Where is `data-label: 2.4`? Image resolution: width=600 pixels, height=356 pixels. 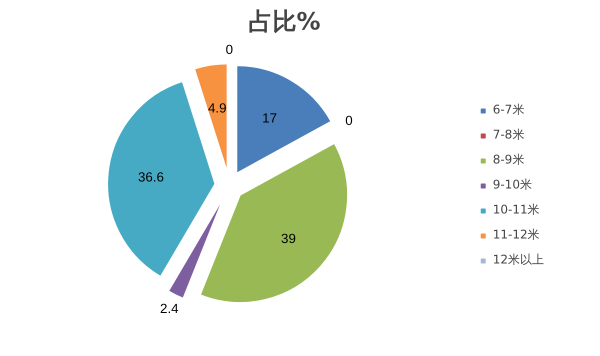
data-label: 2.4 is located at coordinates (170, 308).